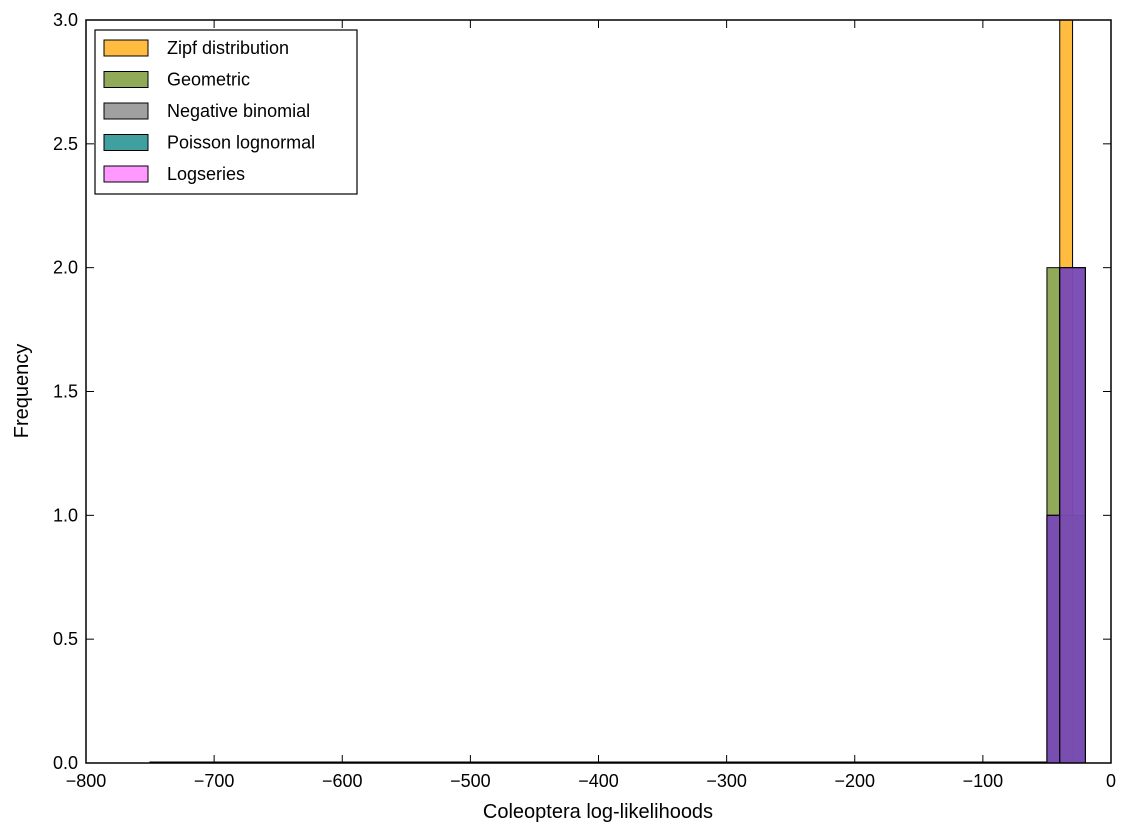 The height and width of the screenshot is (836, 1124). Describe the element at coordinates (726, 781) in the screenshot. I see `x-tick-label: −300` at that location.